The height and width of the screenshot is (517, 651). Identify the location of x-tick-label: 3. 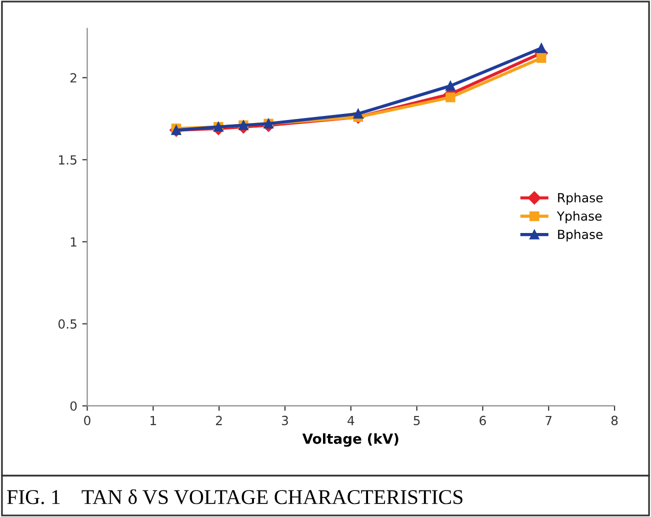
(285, 421).